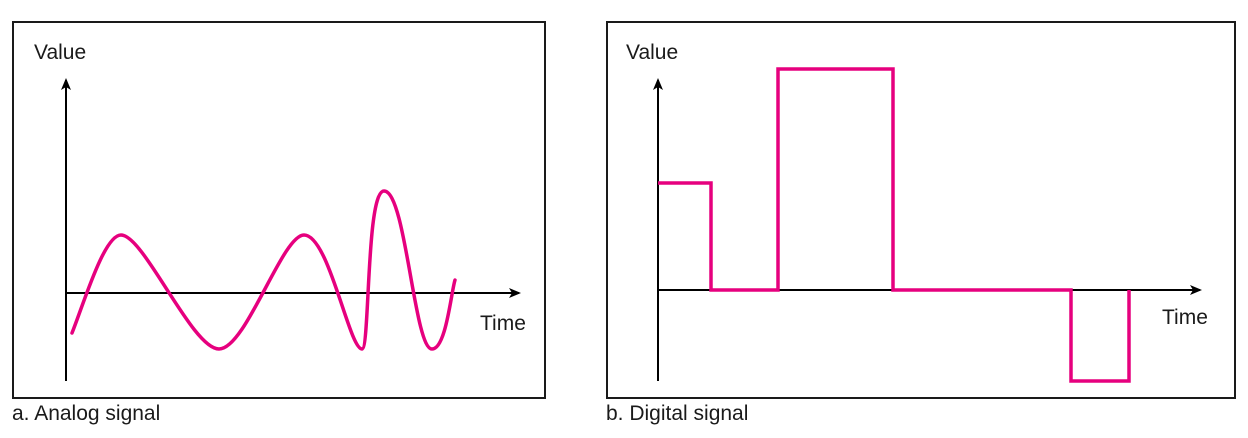  What do you see at coordinates (677, 413) in the screenshot?
I see `digital-signal-caption: b. Digital signal` at bounding box center [677, 413].